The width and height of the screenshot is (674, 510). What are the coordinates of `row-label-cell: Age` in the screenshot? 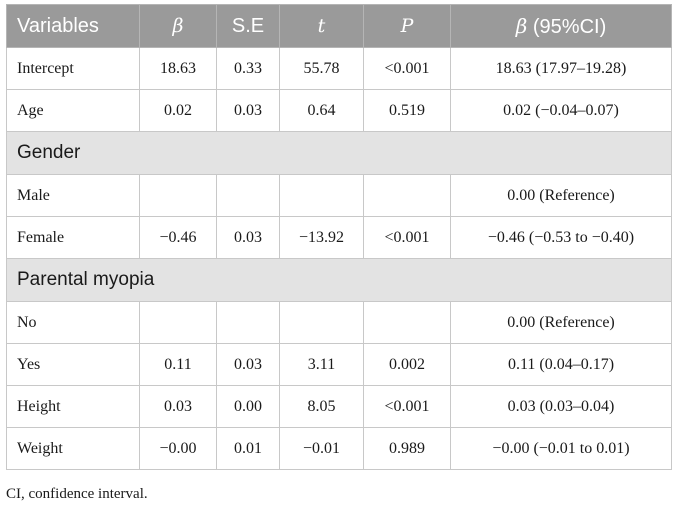 It's located at (73, 110).